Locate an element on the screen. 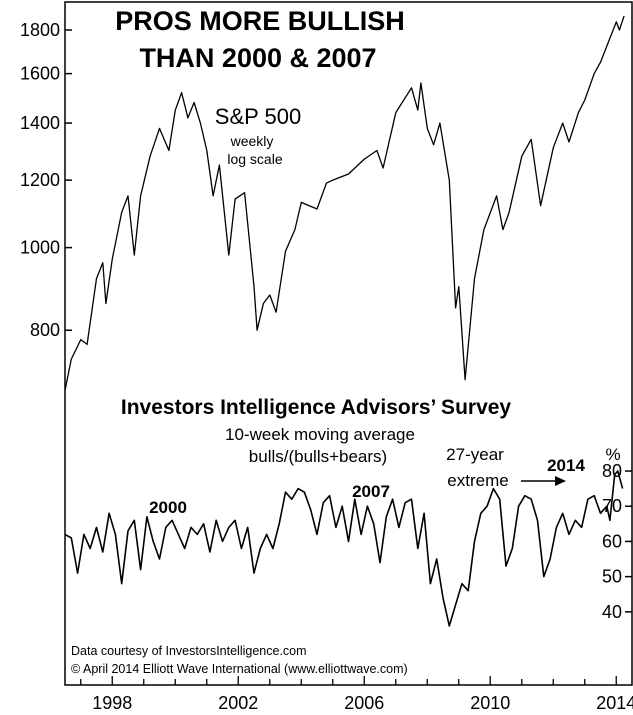 Image resolution: width=633 pixels, height=715 pixels. x-axis: 1998 2002 2006 2010 2014 is located at coordinates (356, 694).